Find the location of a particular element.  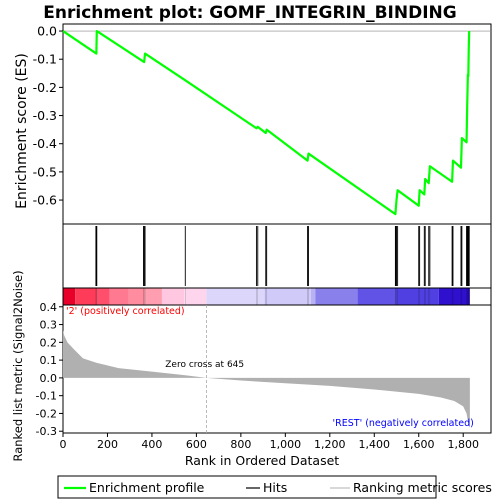

ranked-y-axis-label: Ranked list metric (Signal2Noise) is located at coordinates (18, 365).